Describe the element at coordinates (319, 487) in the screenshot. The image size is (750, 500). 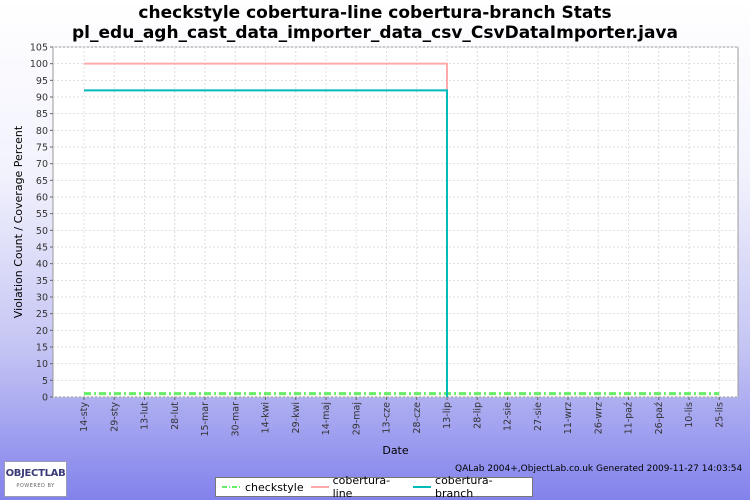
I see `legend-swatch-cobertura-line` at that location.